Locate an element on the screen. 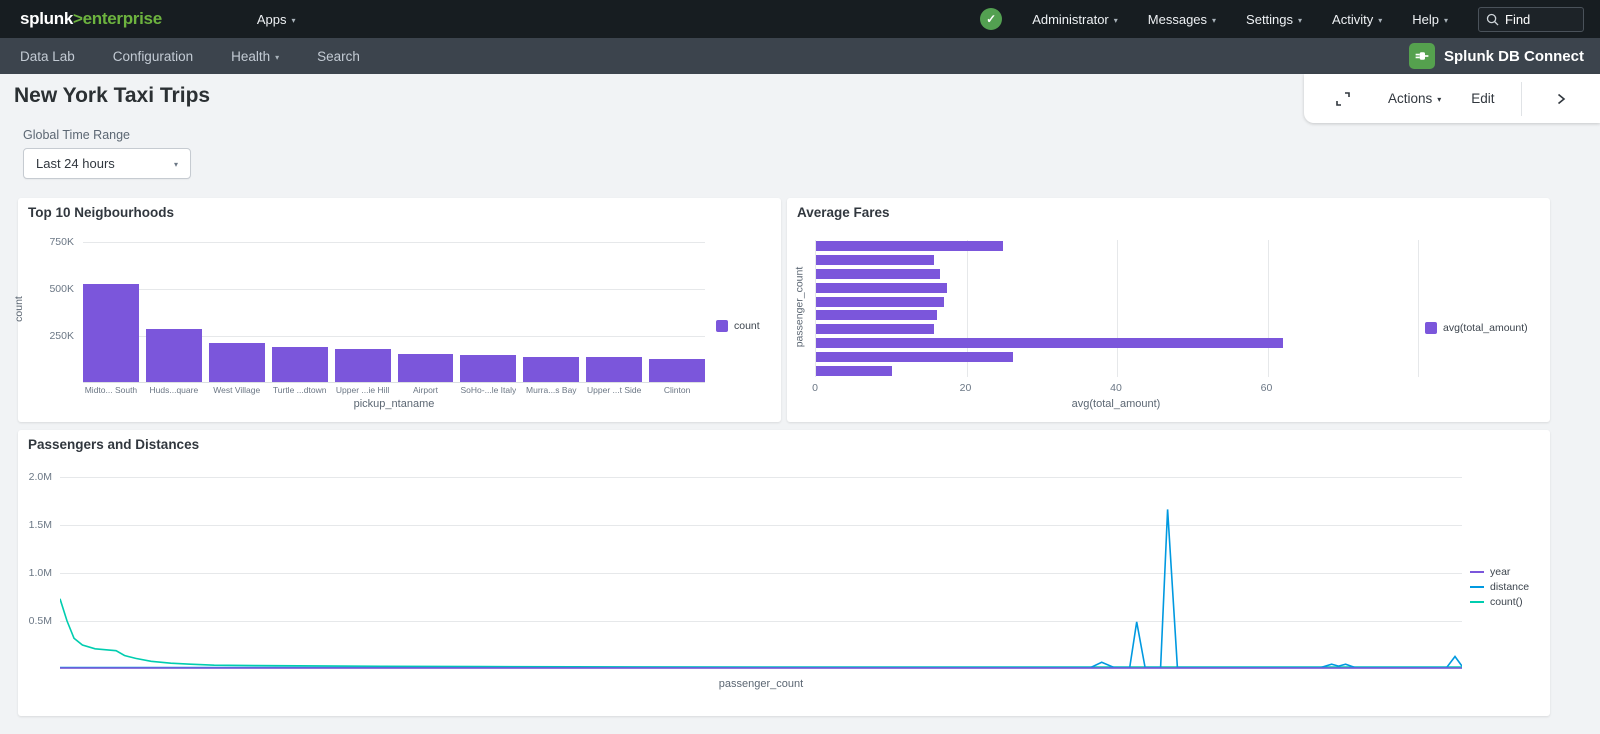  x-axis-title: passenger_count is located at coordinates (761, 684).